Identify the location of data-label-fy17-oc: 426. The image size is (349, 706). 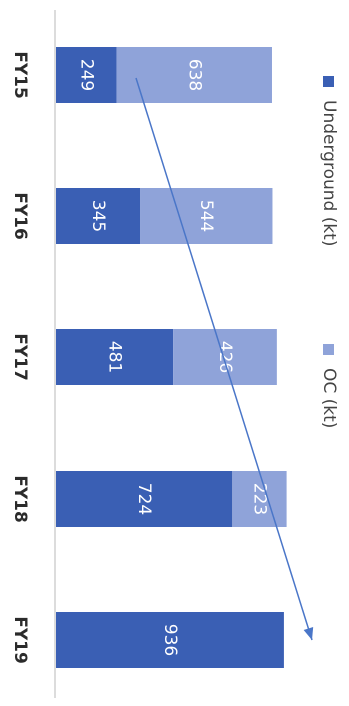
(225, 357).